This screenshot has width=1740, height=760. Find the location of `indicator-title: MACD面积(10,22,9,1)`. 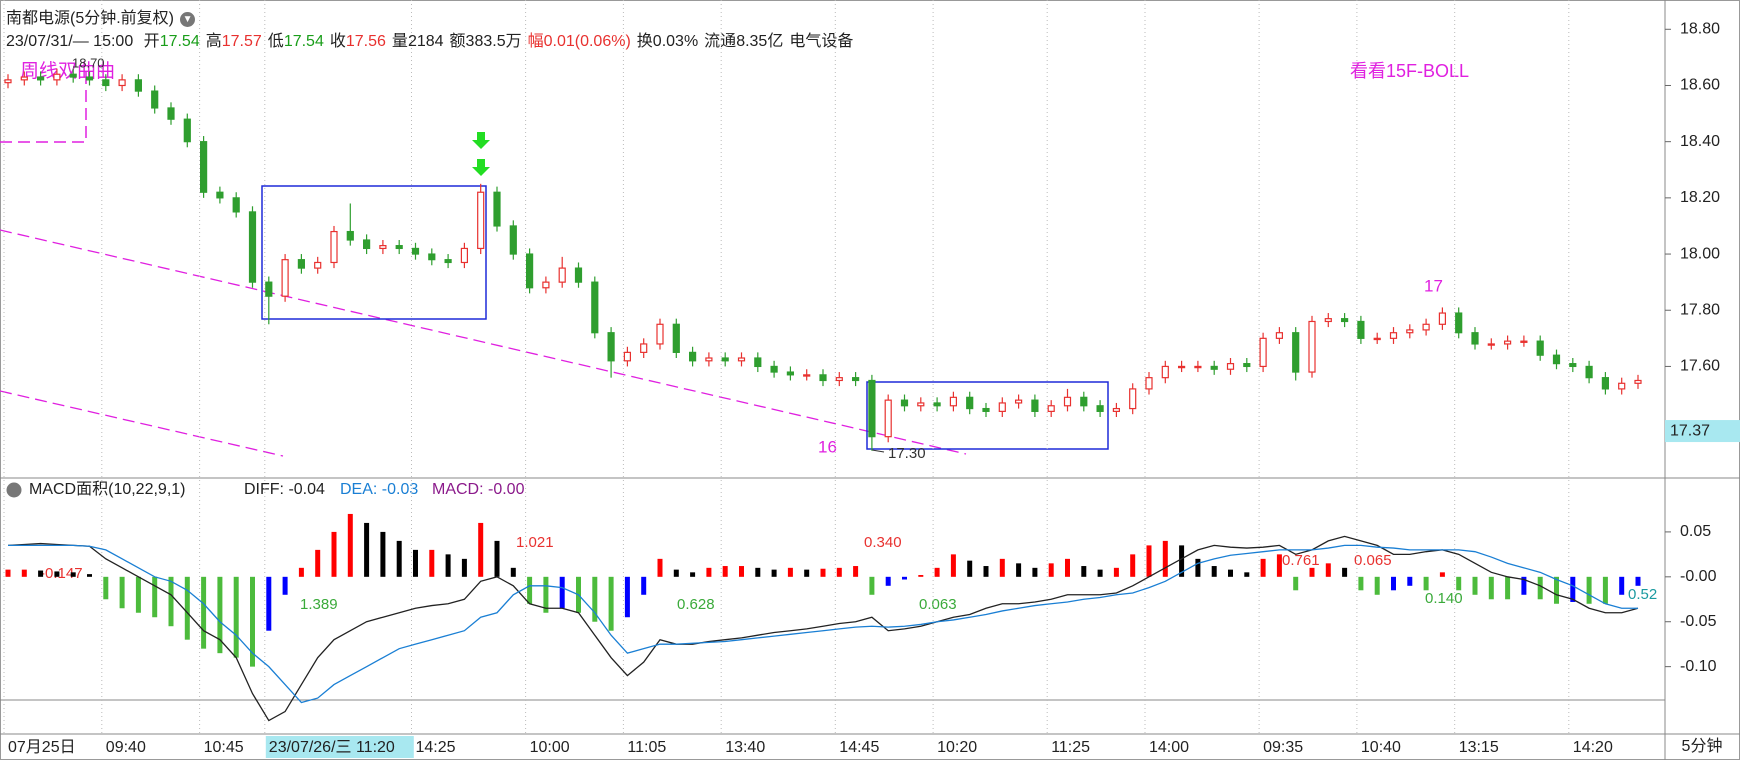

indicator-title: MACD面积(10,22,9,1) is located at coordinates (107, 489).